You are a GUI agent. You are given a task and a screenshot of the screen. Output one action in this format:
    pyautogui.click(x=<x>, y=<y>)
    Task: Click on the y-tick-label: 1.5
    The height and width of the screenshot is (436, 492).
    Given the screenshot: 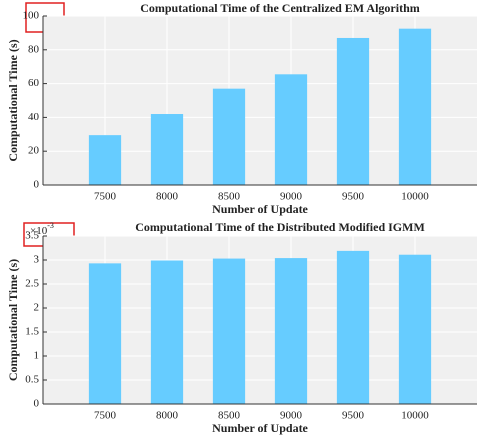 What is the action you would take?
    pyautogui.click(x=32, y=332)
    